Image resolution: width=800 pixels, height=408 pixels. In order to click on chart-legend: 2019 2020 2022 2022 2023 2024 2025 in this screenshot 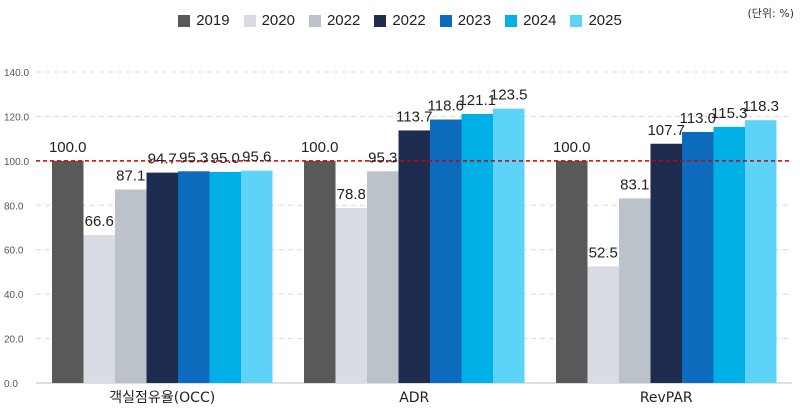, I will do `click(400, 20)`.